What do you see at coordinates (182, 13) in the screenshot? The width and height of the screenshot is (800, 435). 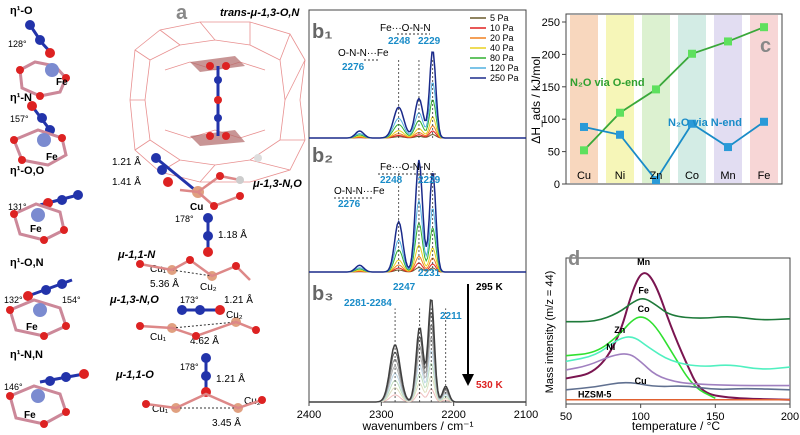 I see `panel-a-letter: a` at bounding box center [182, 13].